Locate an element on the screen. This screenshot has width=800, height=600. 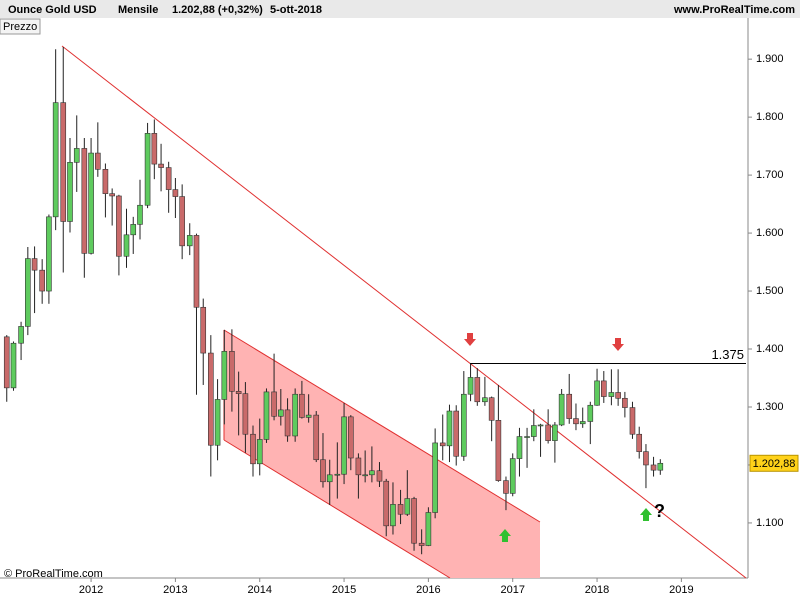
x-tick-label: 2014 is located at coordinates (259, 590).